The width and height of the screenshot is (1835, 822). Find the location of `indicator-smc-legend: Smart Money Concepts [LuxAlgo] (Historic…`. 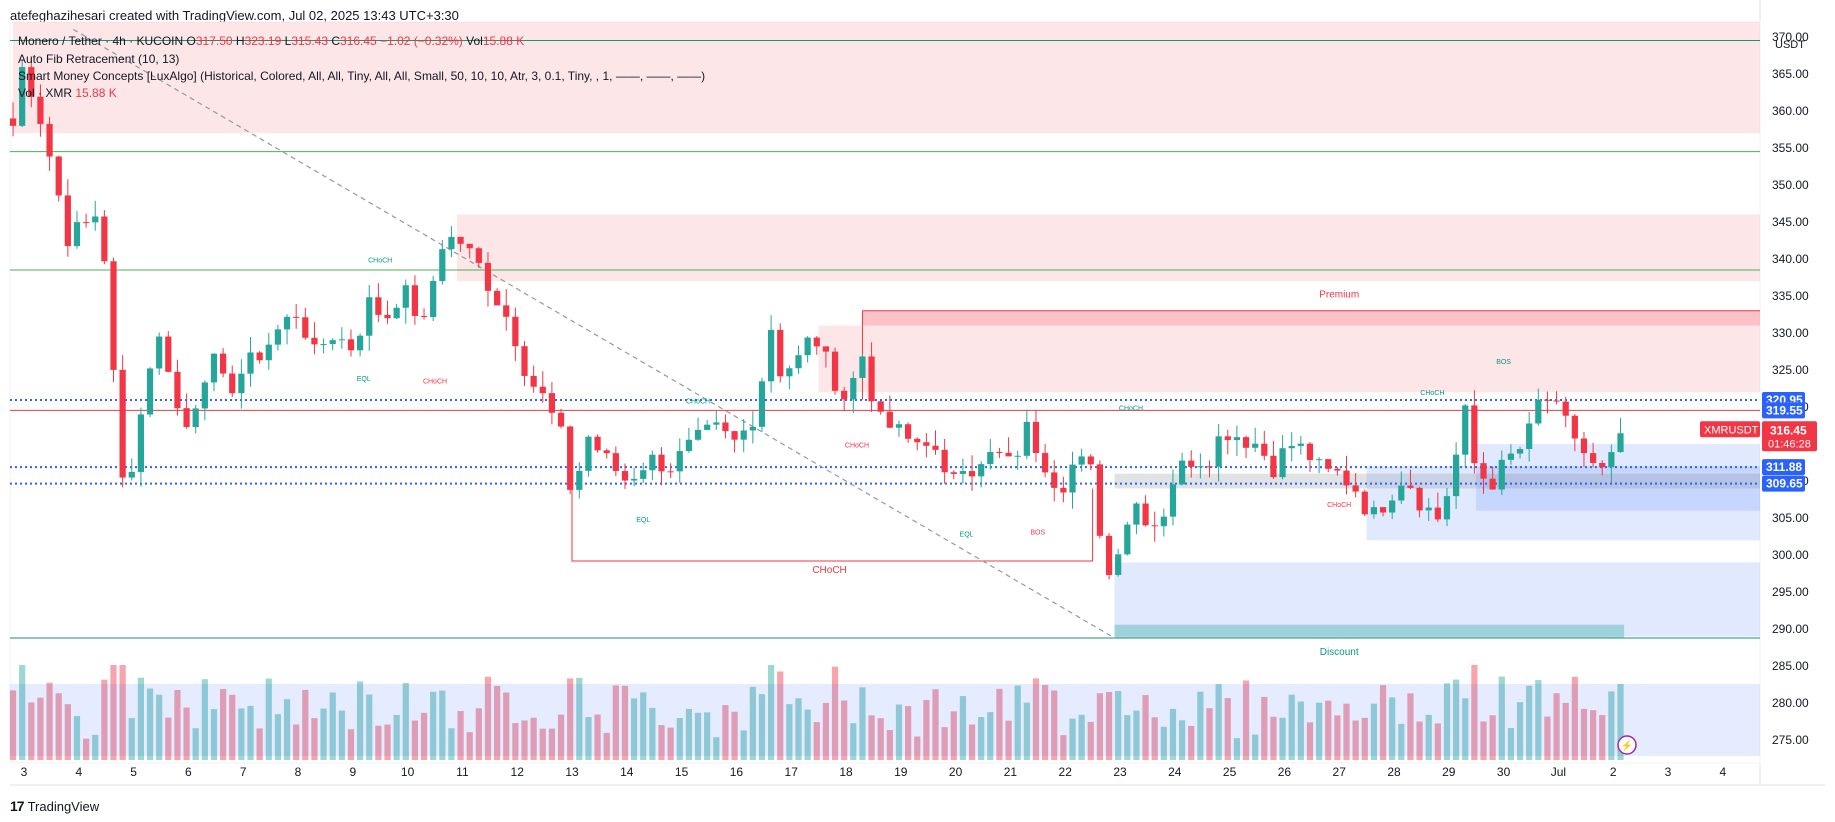

indicator-smc-legend: Smart Money Concepts [LuxAlgo] (Historic… is located at coordinates (362, 76).